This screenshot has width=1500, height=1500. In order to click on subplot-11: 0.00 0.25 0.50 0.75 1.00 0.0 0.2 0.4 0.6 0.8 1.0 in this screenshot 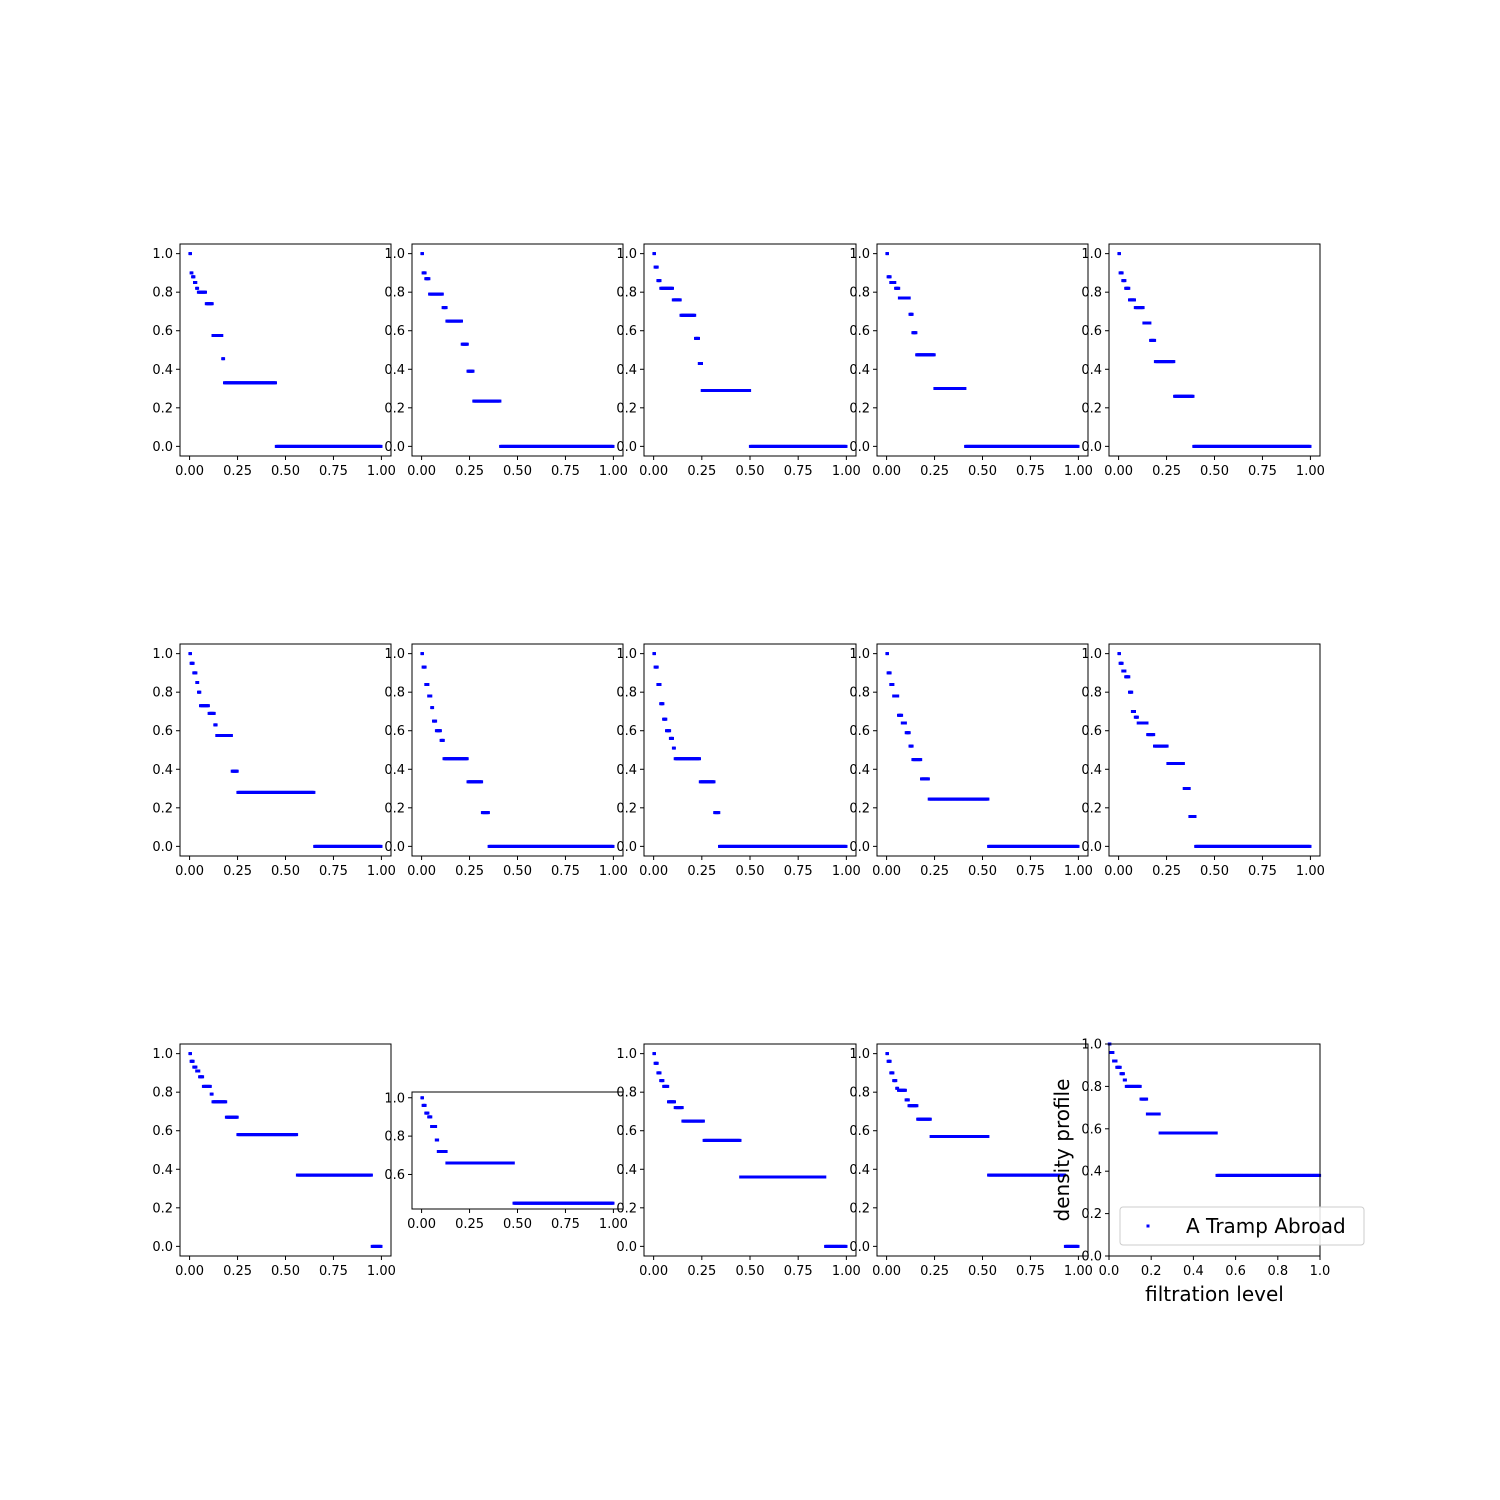, I will do `click(274, 1161)`.